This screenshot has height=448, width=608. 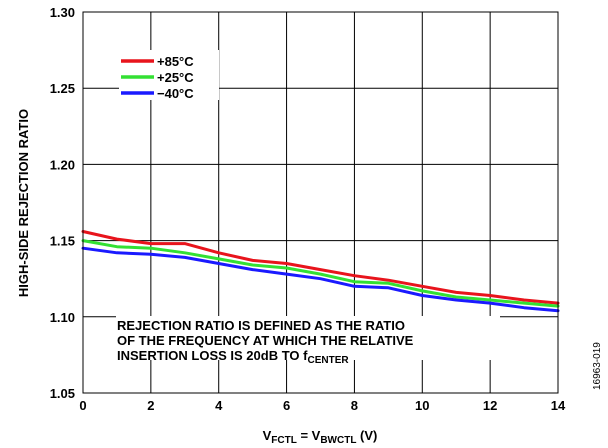 I want to click on y-tick-label: 1.20, so click(x=62, y=164).